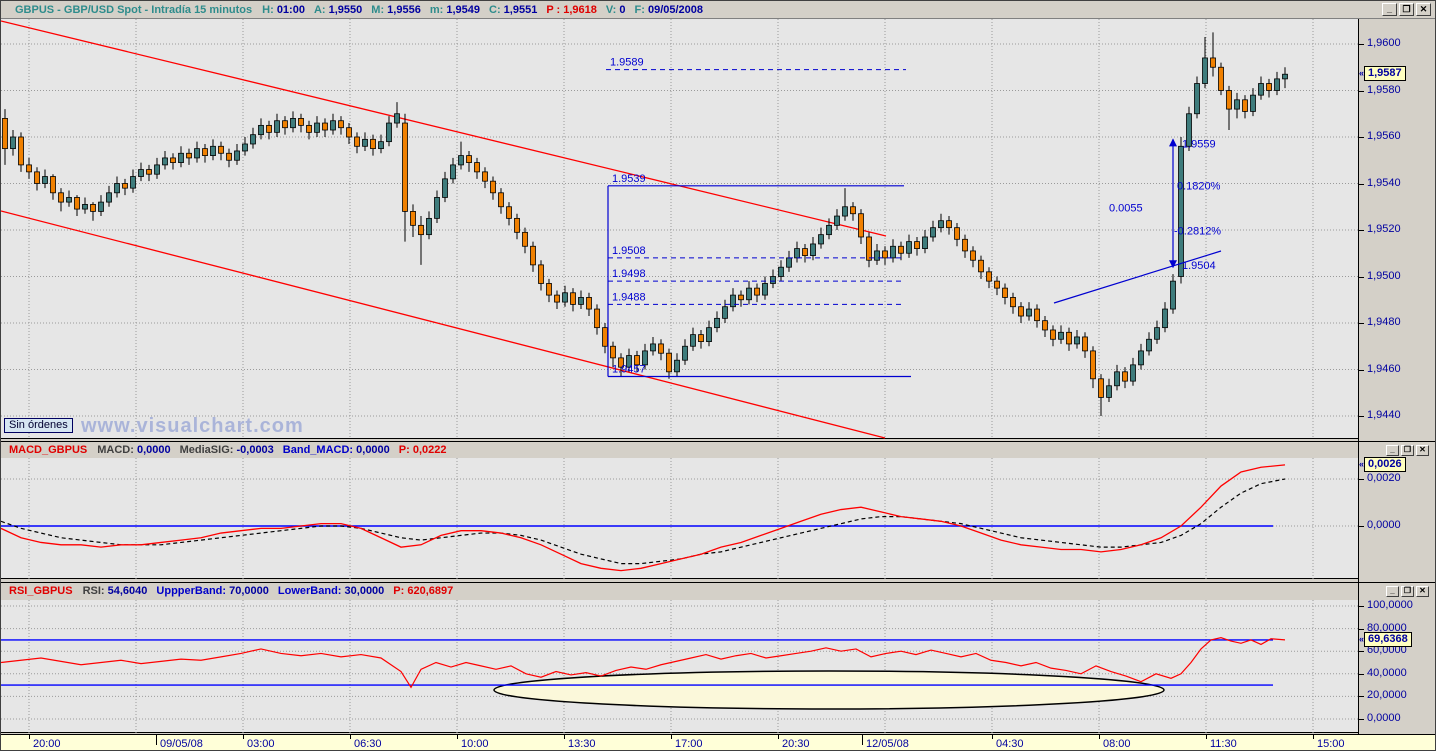  What do you see at coordinates (1137, 277) in the screenshot?
I see `trendline` at bounding box center [1137, 277].